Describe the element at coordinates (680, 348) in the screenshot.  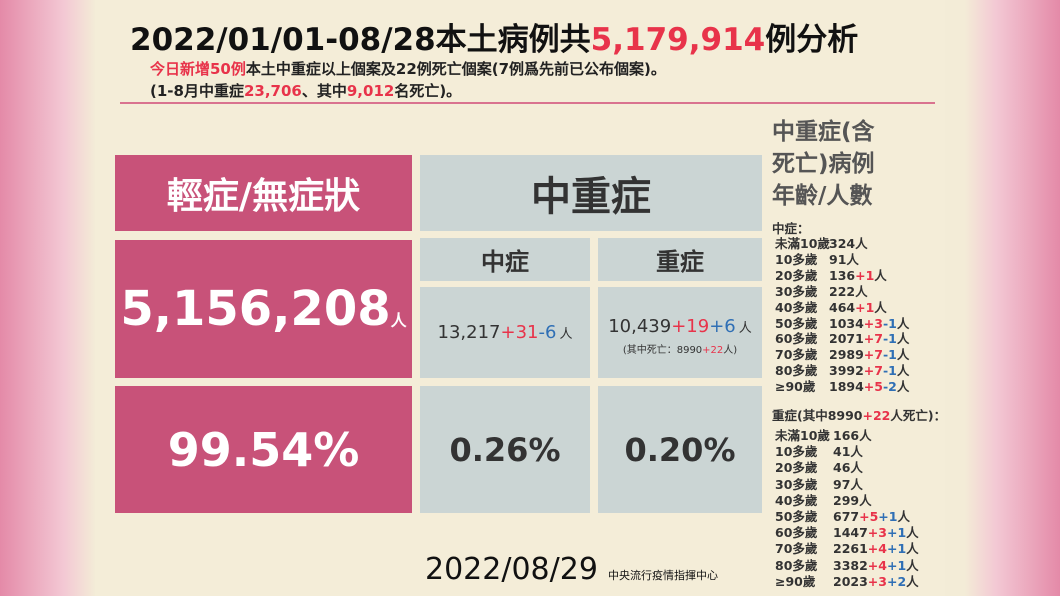
I see `note: (其中死亡：8990+22人)` at that location.